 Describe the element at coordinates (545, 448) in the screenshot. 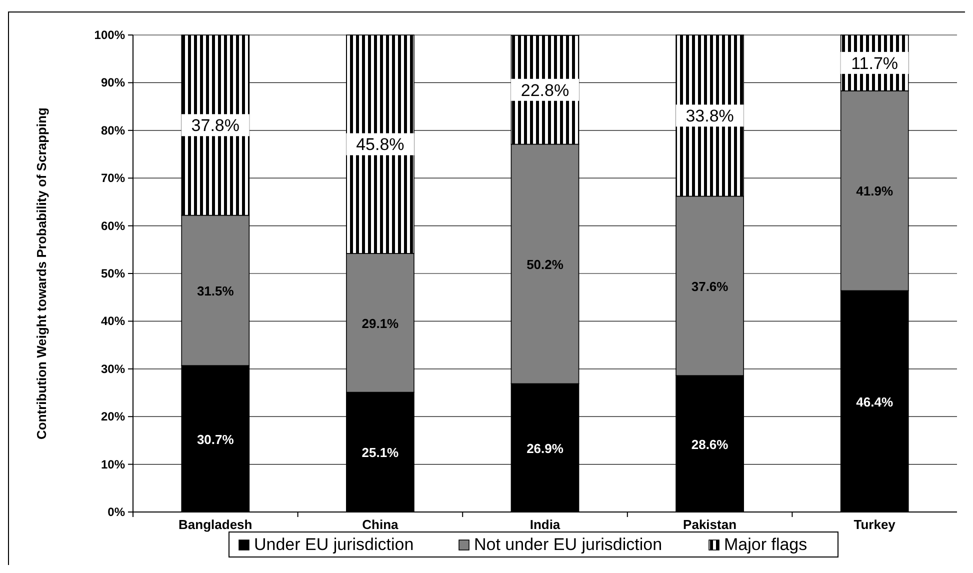

I see `data-label: 26.9%` at that location.